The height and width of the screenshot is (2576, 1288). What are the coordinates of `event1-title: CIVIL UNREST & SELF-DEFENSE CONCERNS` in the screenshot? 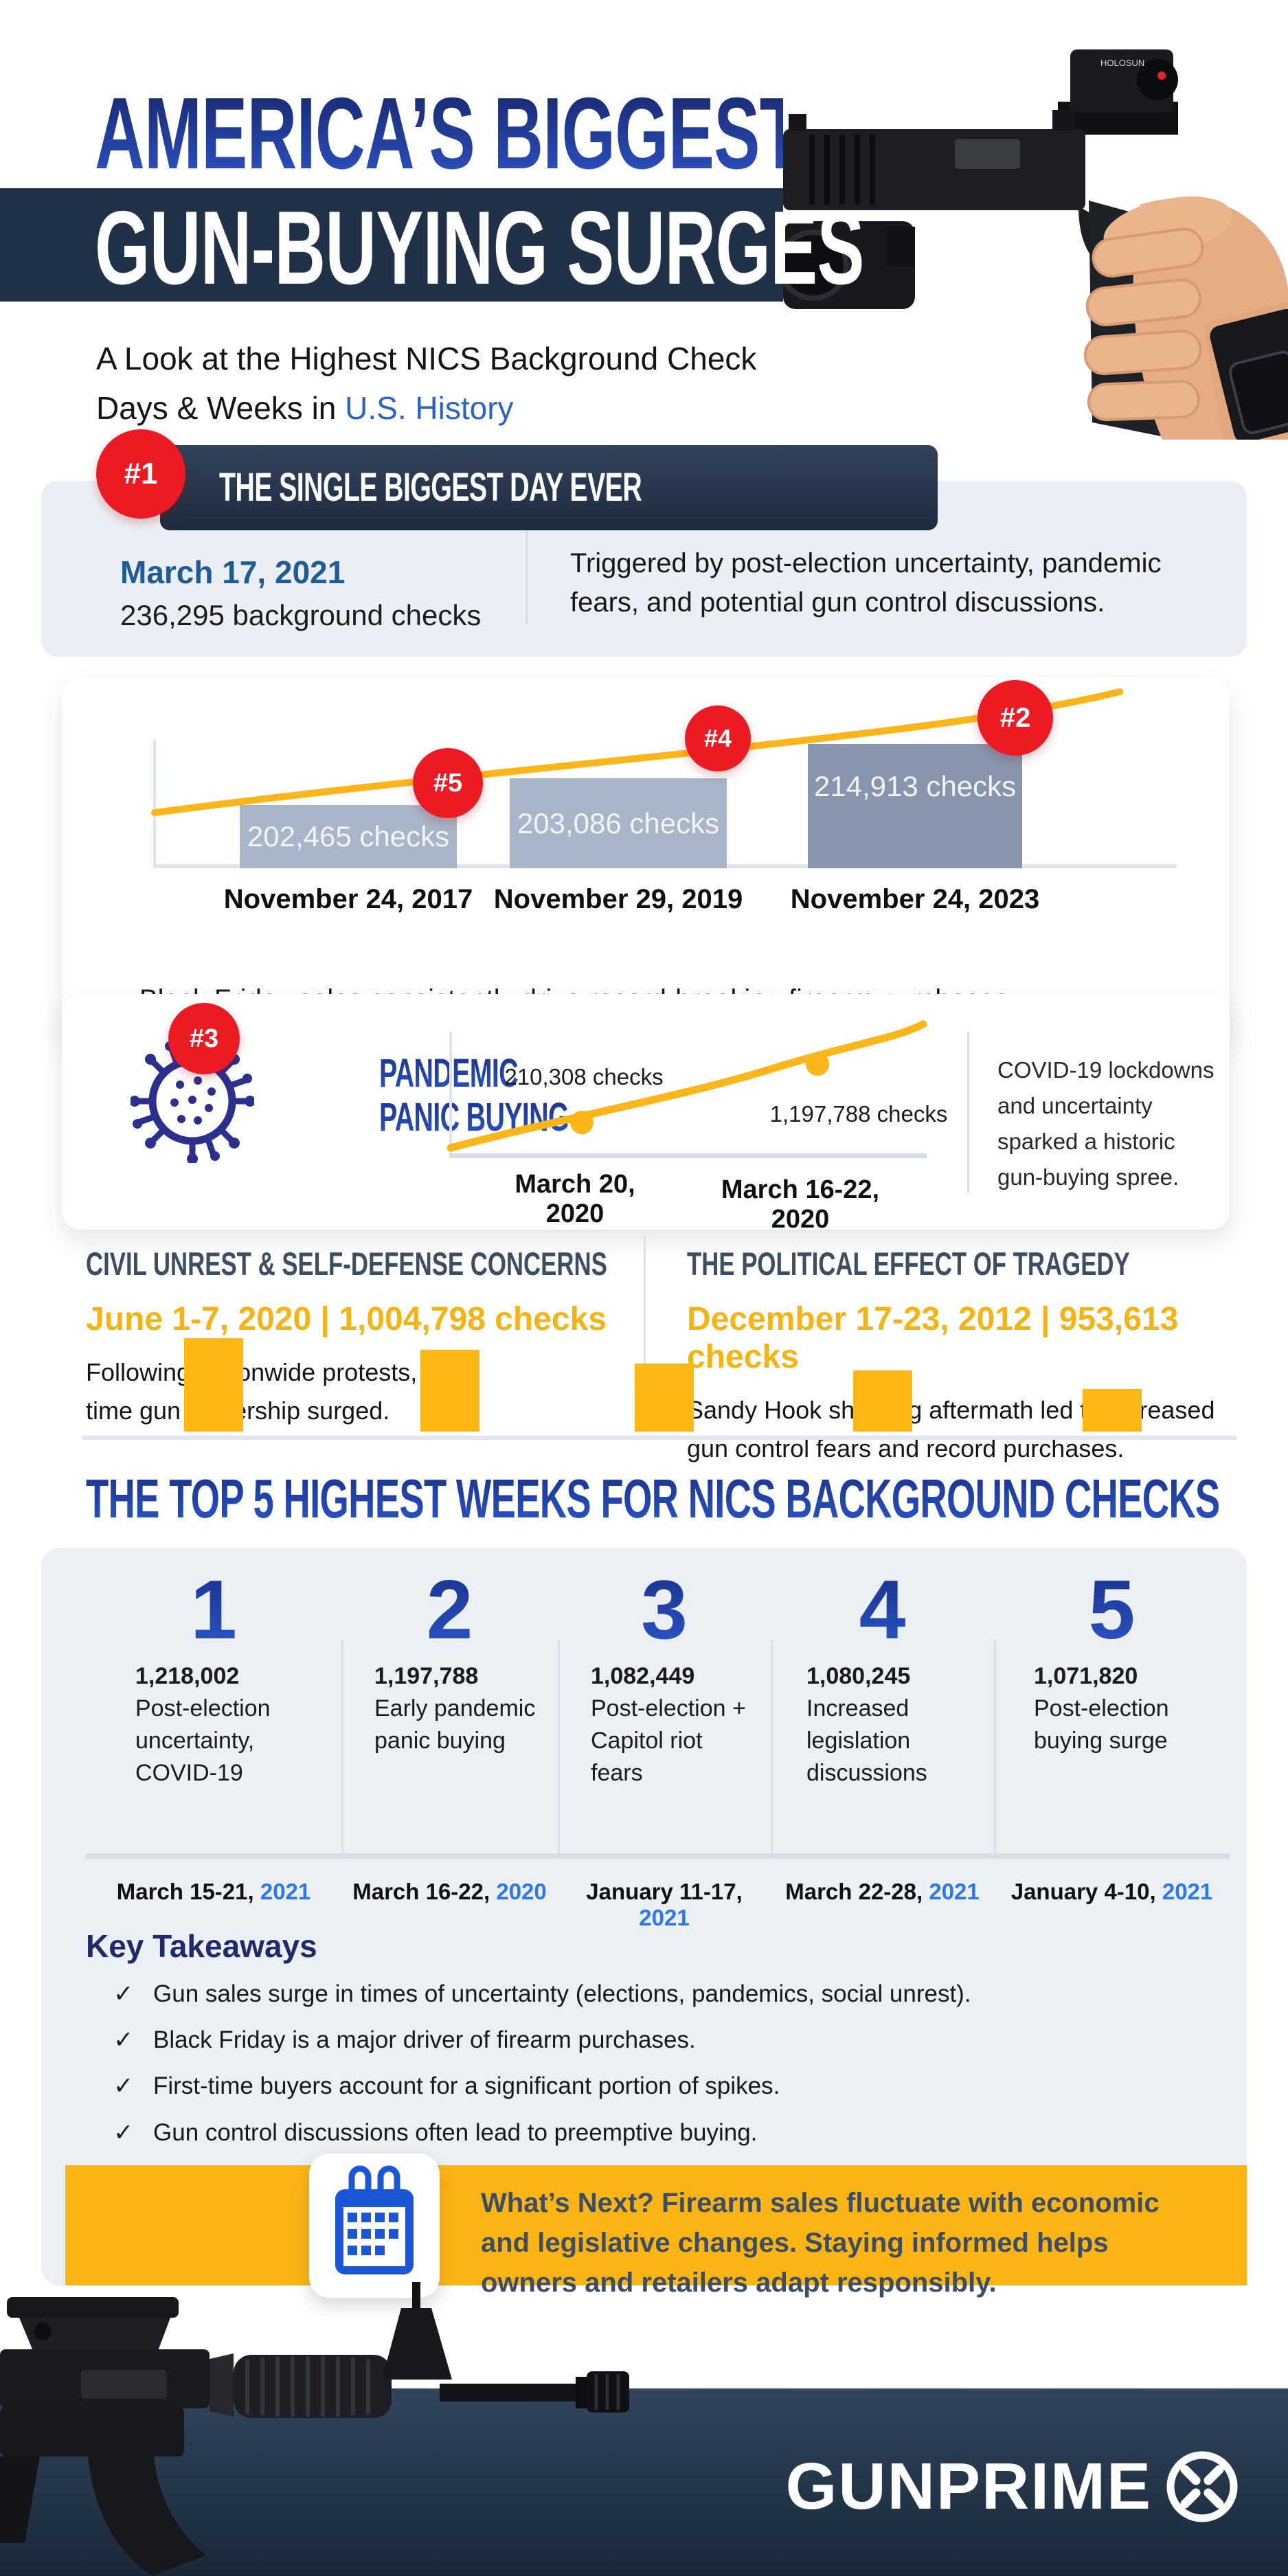 It's located at (346, 1263).